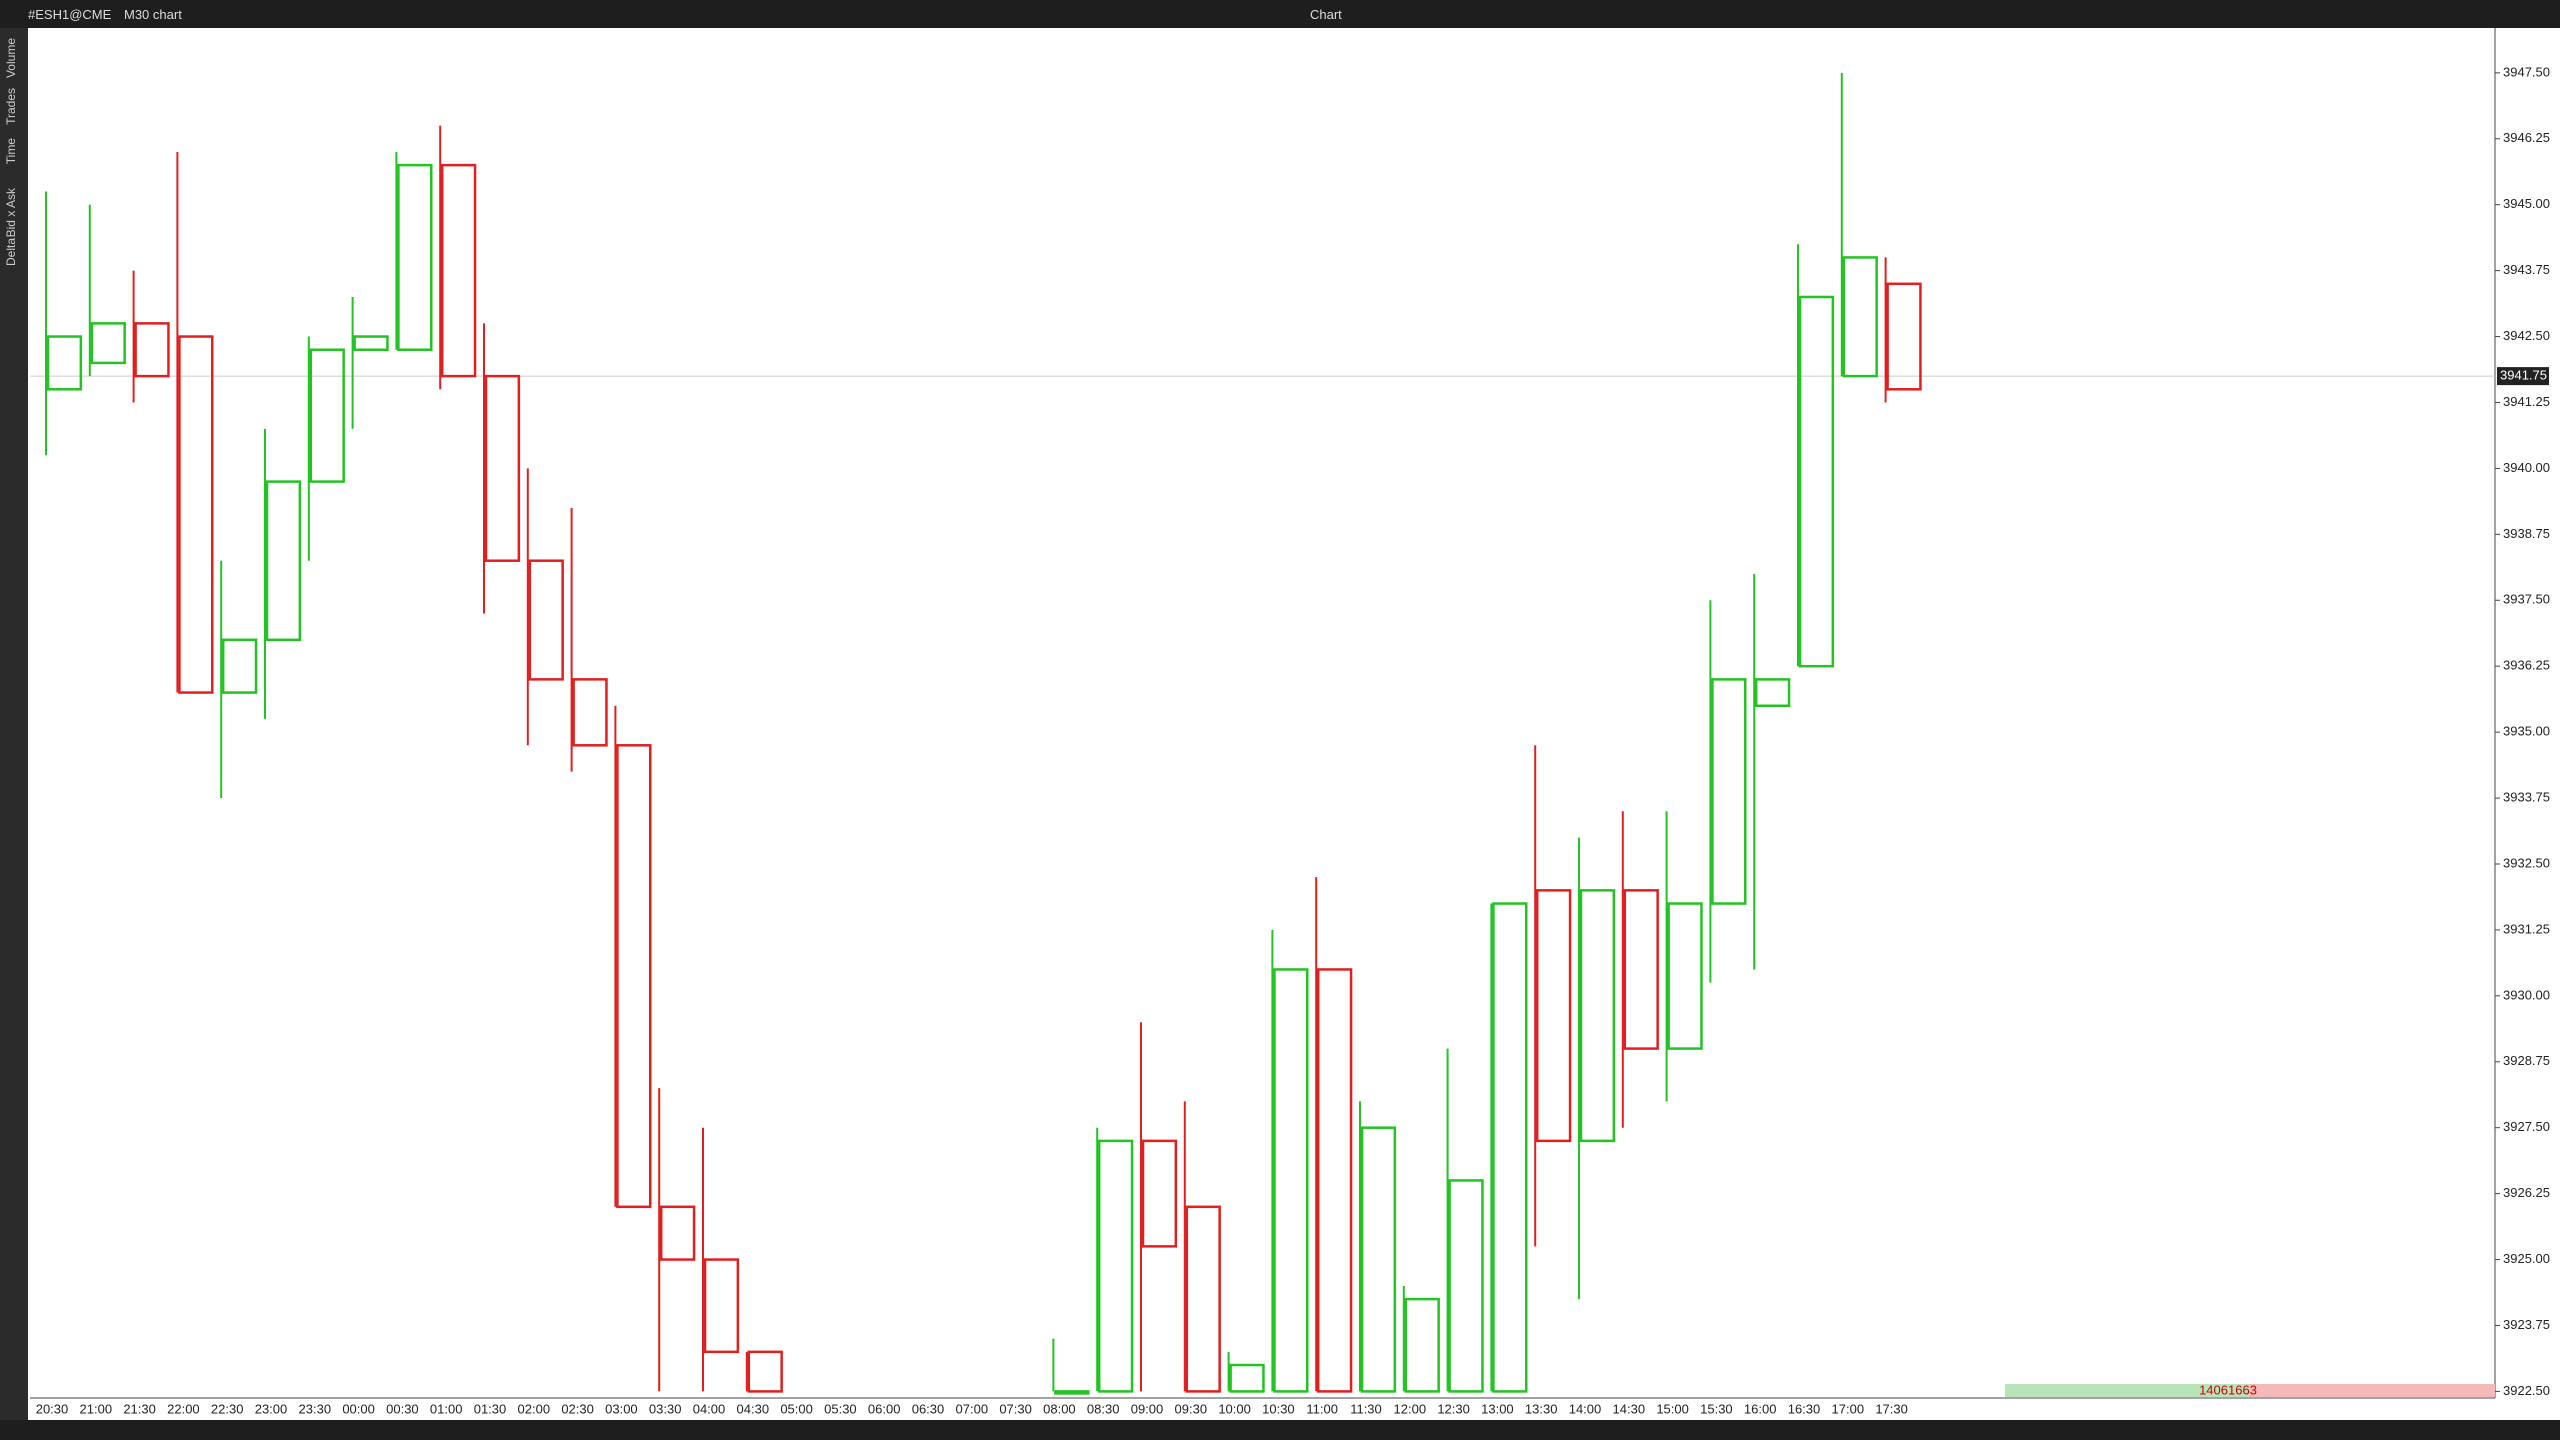 Image resolution: width=2560 pixels, height=1440 pixels. Describe the element at coordinates (1891, 1408) in the screenshot. I see `x-tick-label: 17:30` at that location.